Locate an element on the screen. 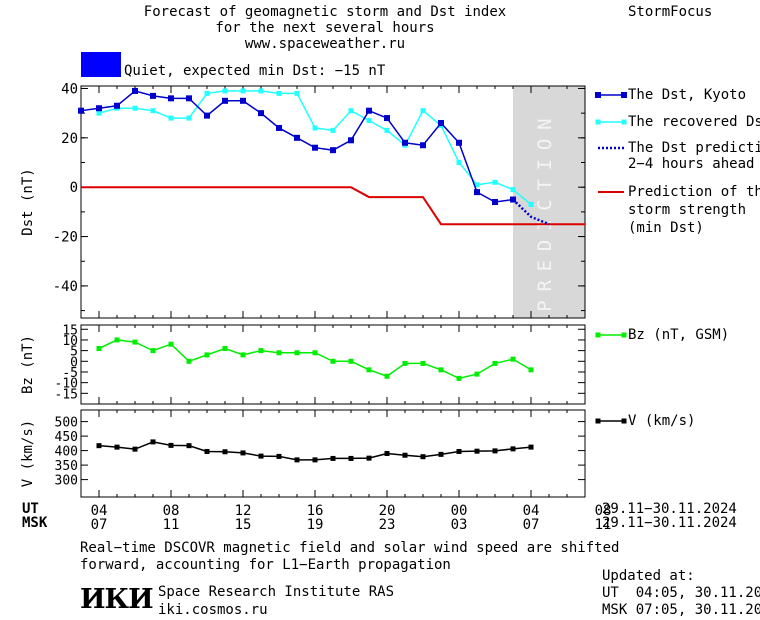 This screenshot has height=620, width=760. y-tick-label: 20 is located at coordinates (69, 139).